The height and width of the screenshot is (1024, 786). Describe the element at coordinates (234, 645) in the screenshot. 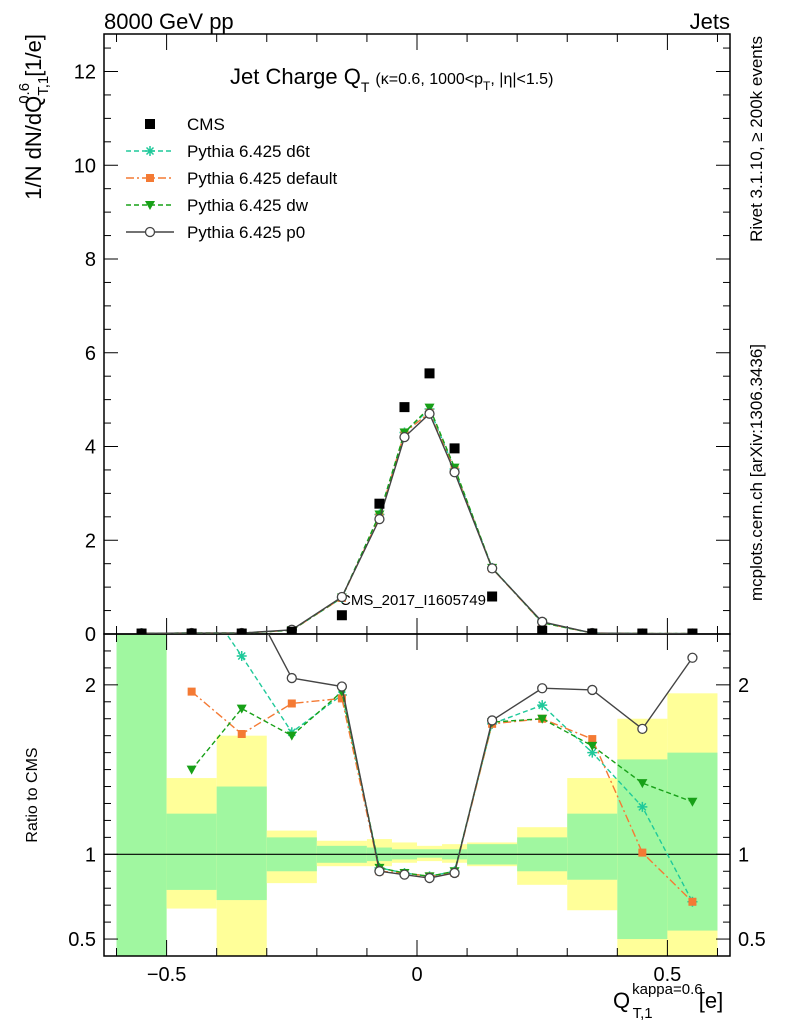

I see `ratio-line-offscale-d6t` at that location.